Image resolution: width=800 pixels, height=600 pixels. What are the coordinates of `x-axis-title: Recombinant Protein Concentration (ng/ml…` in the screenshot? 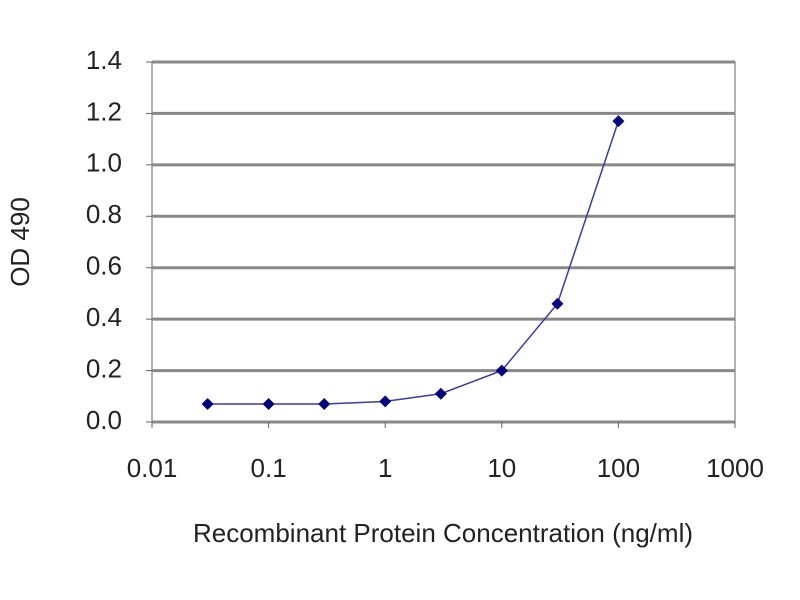 It's located at (443, 533).